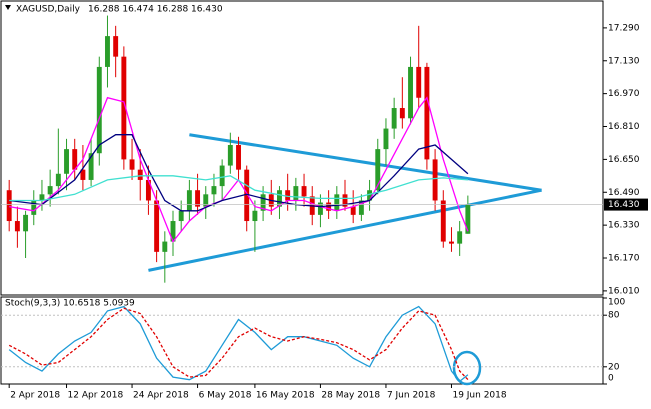 Image resolution: width=651 pixels, height=409 pixels. What do you see at coordinates (411, 396) in the screenshot?
I see `x-tick-label: 7 Jun 2018` at bounding box center [411, 396].